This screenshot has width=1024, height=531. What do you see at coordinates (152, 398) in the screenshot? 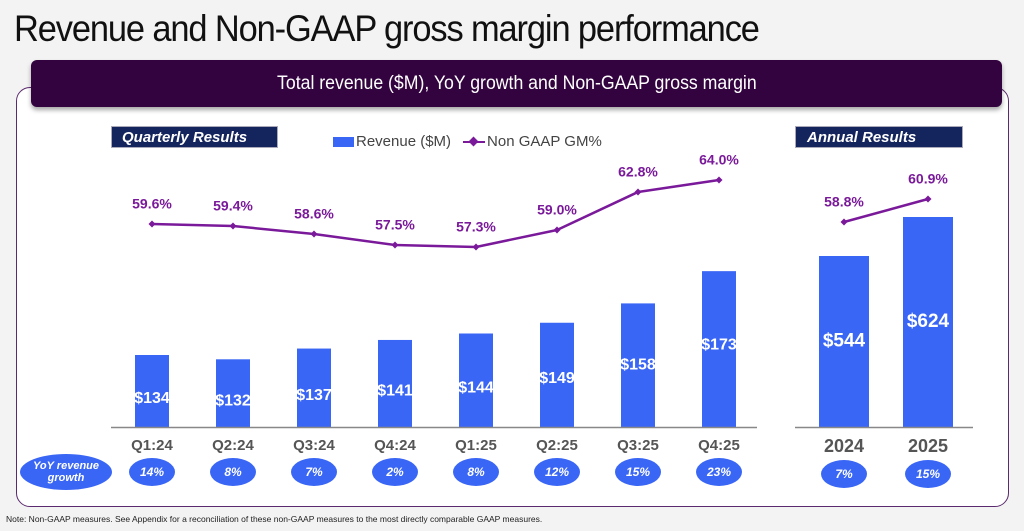
I see `quarterly-revenue-label: $134` at bounding box center [152, 398].